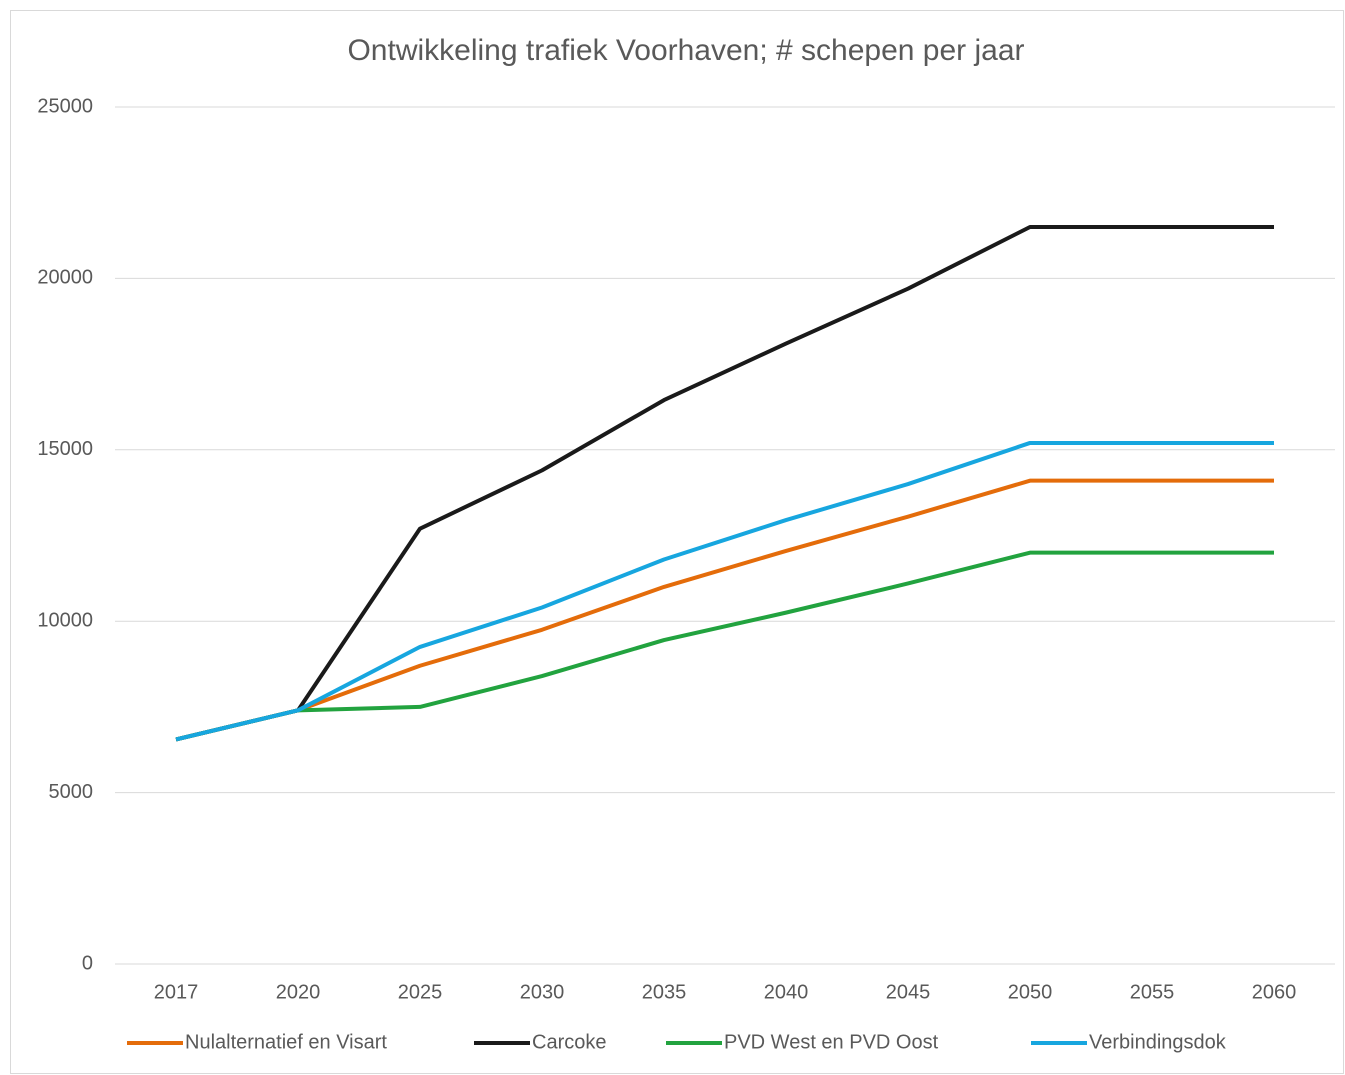 This screenshot has height=1075, width=1345. What do you see at coordinates (65, 278) in the screenshot?
I see `y-tick-label: 20000` at bounding box center [65, 278].